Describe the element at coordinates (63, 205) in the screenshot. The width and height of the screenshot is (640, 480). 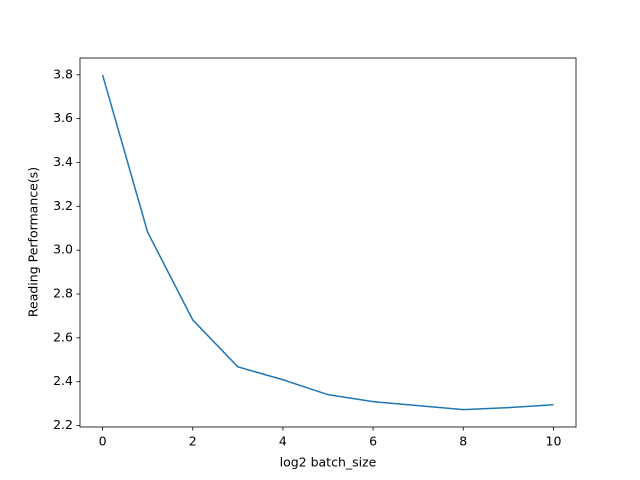
I see `y-tick-label: 3.2` at that location.